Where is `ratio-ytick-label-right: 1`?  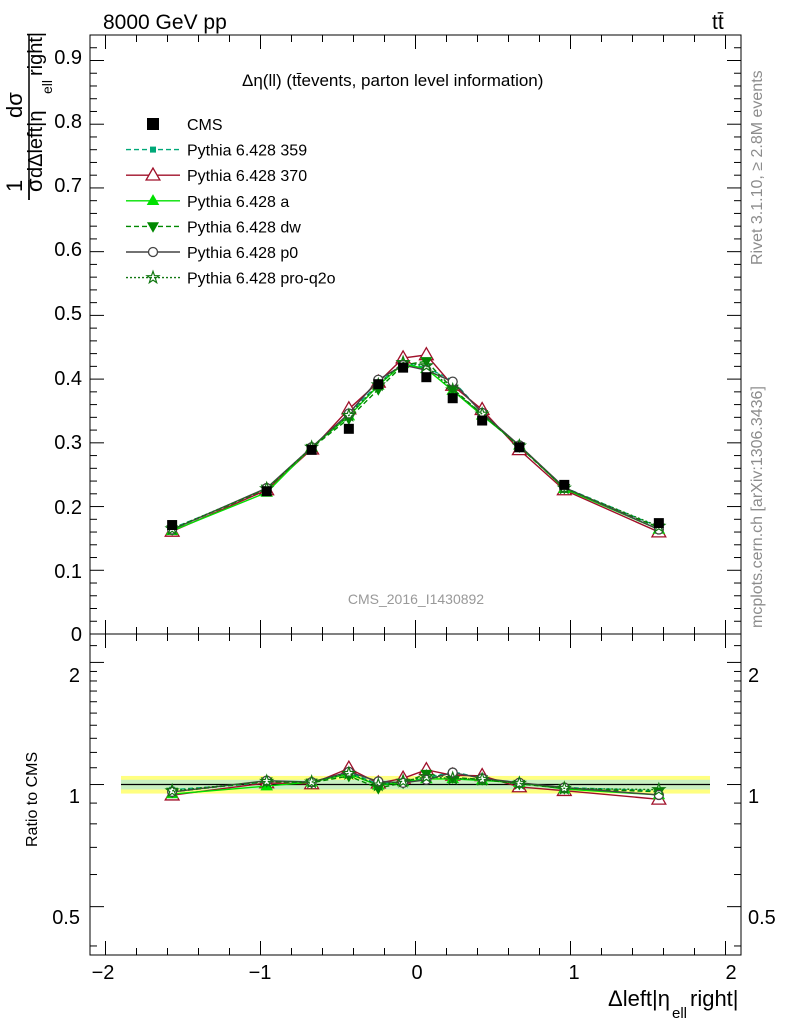
ratio-ytick-label-right: 1 is located at coordinates (753, 797).